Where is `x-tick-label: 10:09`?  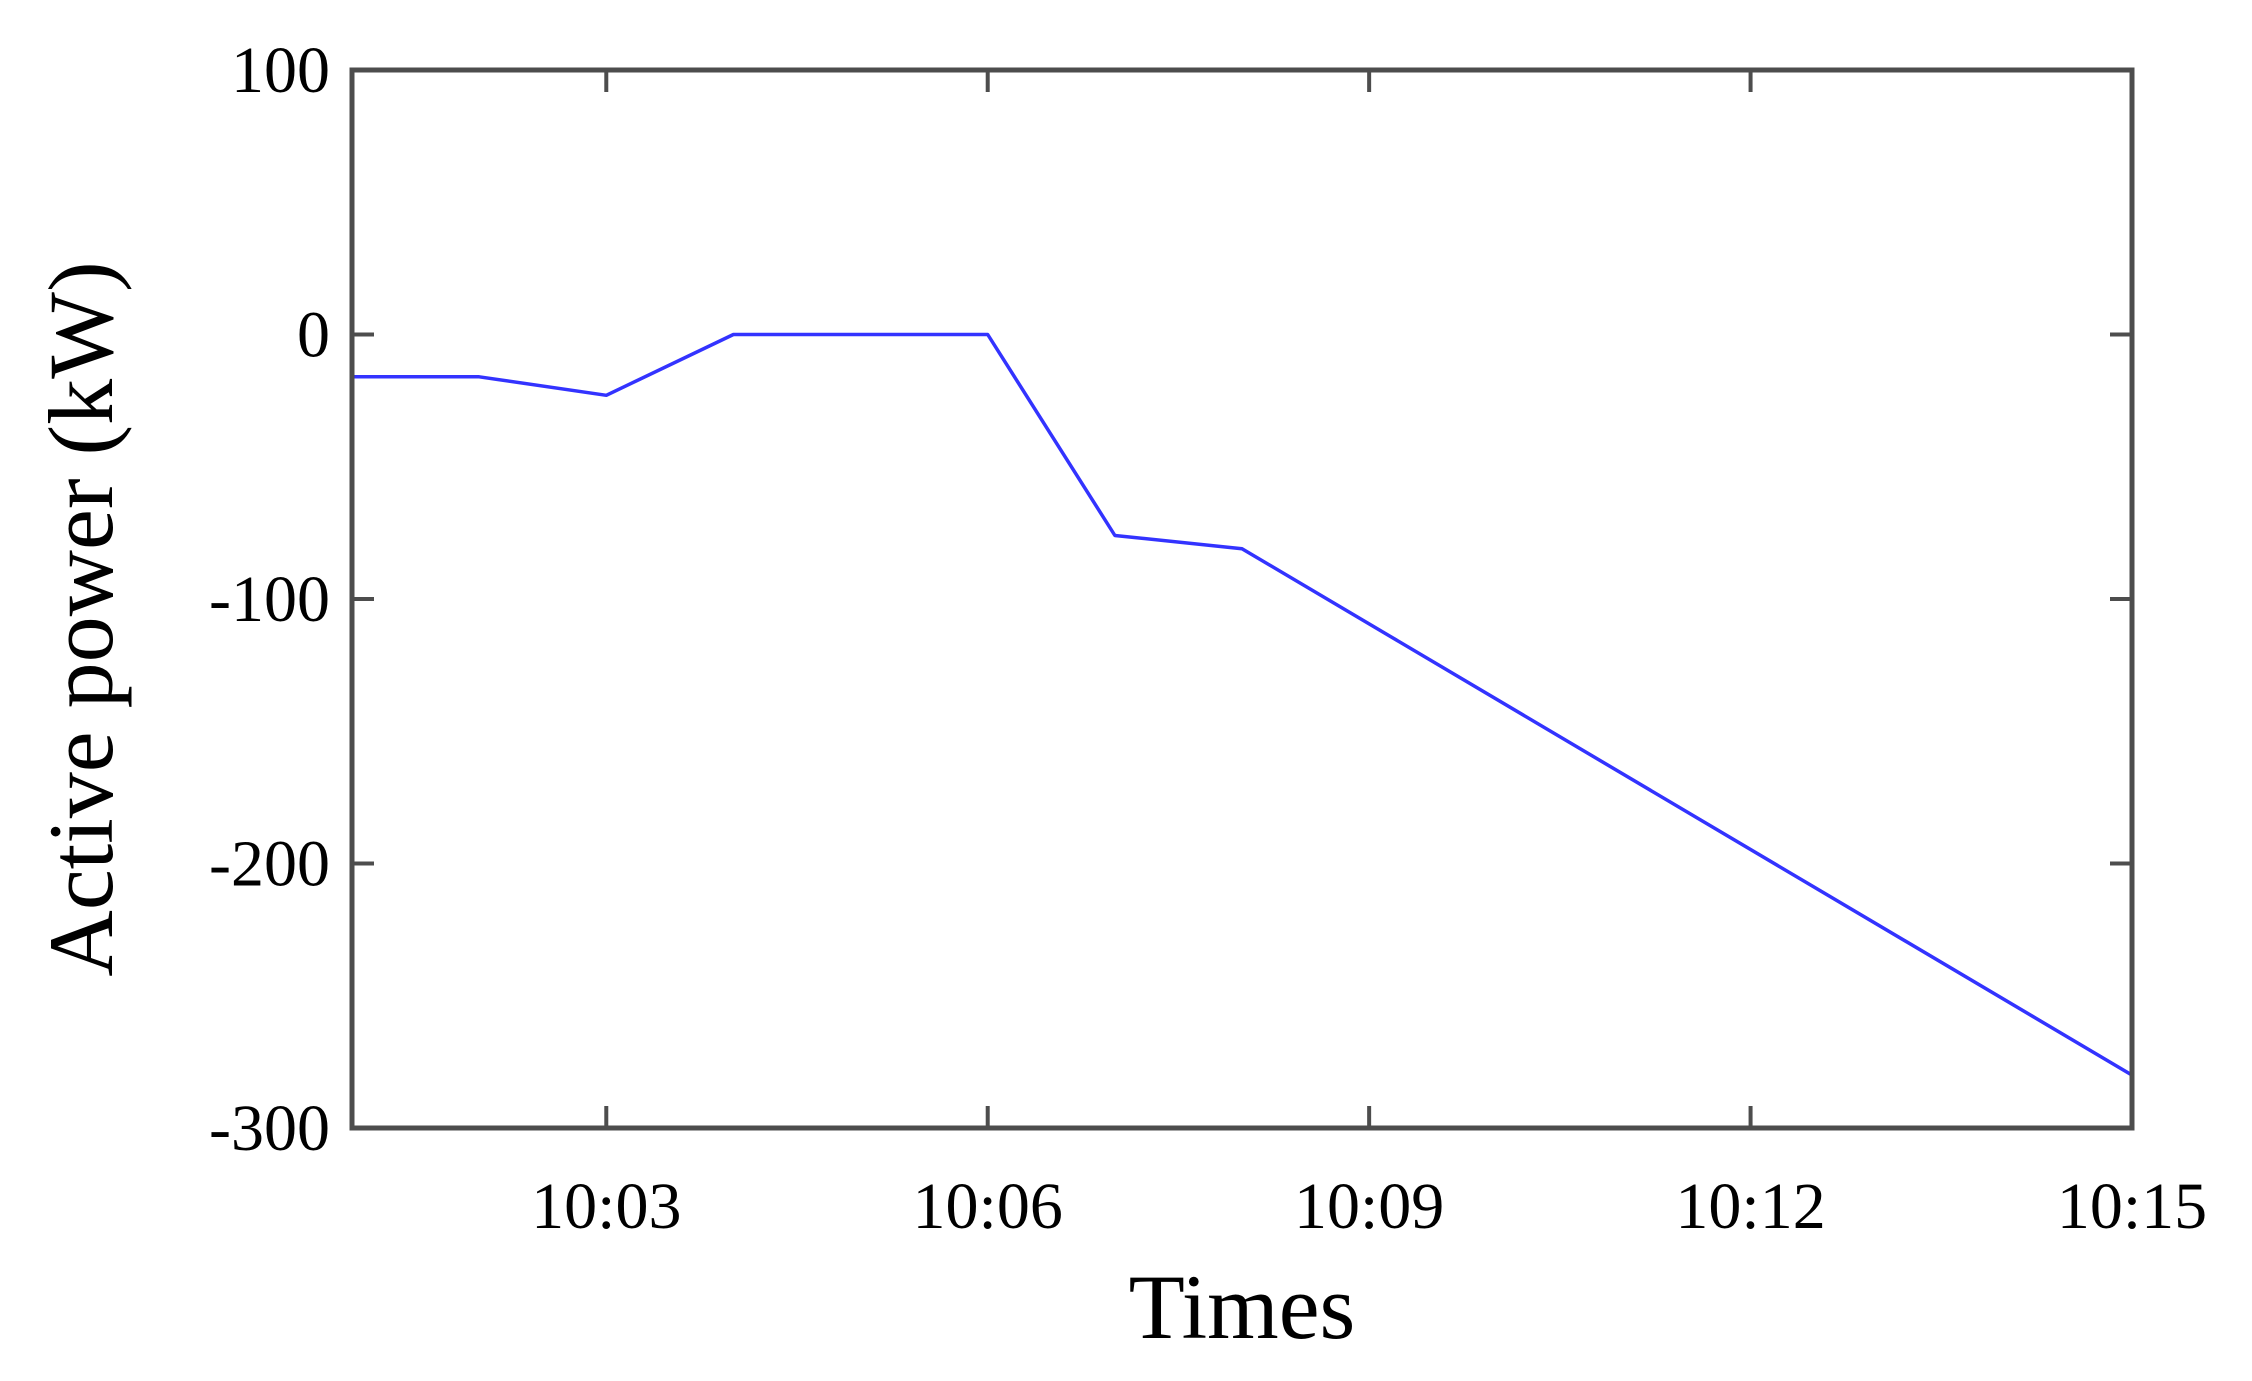 x-tick-label: 10:09 is located at coordinates (1369, 1206).